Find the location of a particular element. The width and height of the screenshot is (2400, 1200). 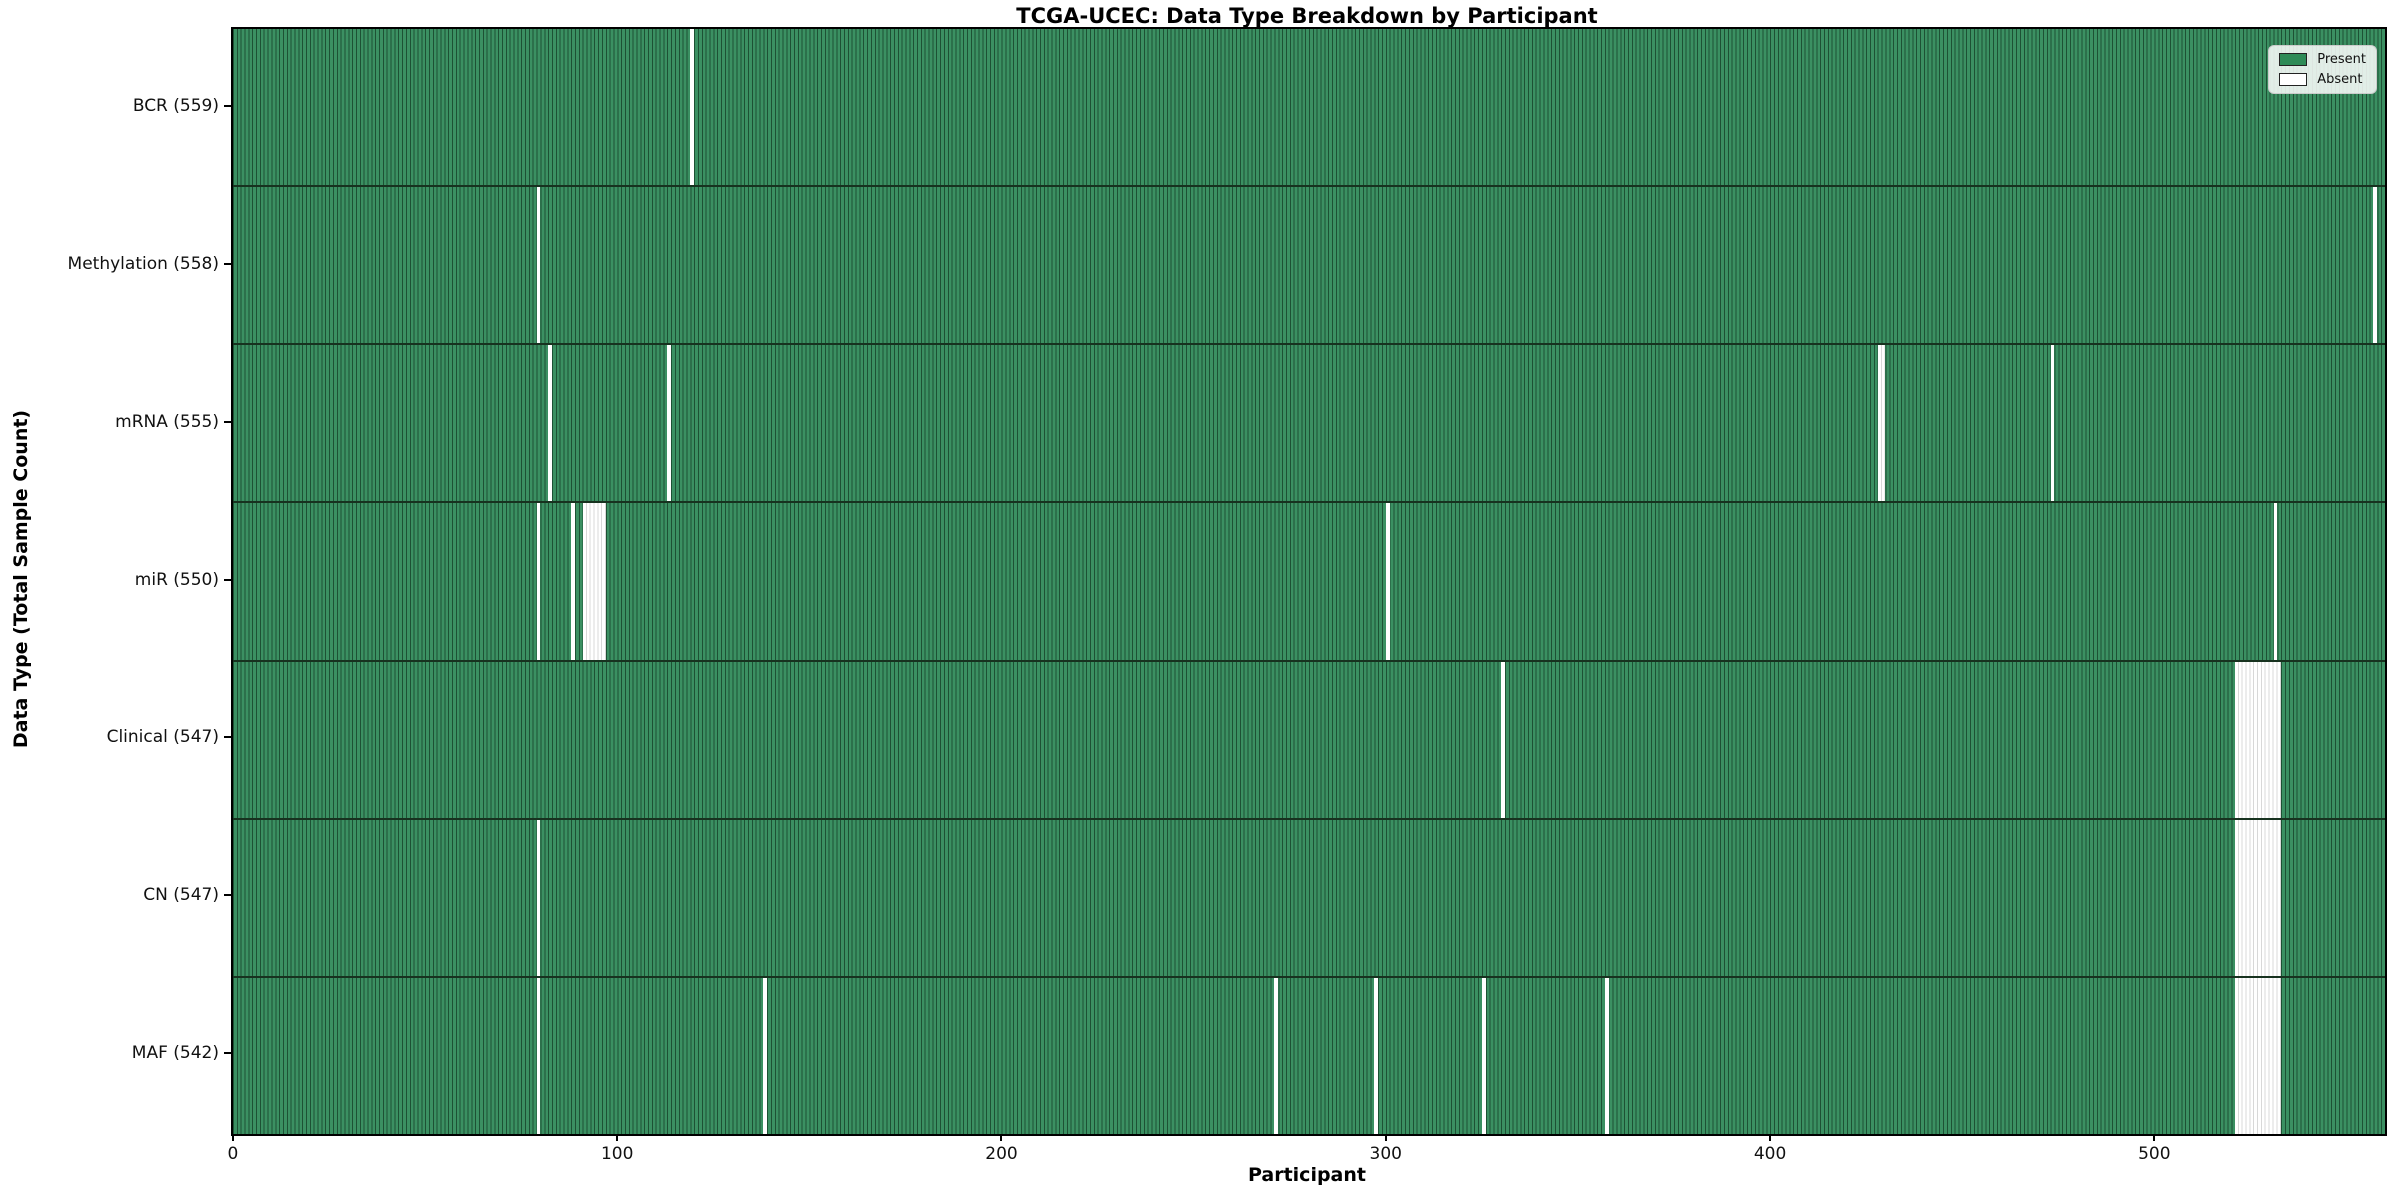

heatmap-row-Clinical is located at coordinates (1309, 738).